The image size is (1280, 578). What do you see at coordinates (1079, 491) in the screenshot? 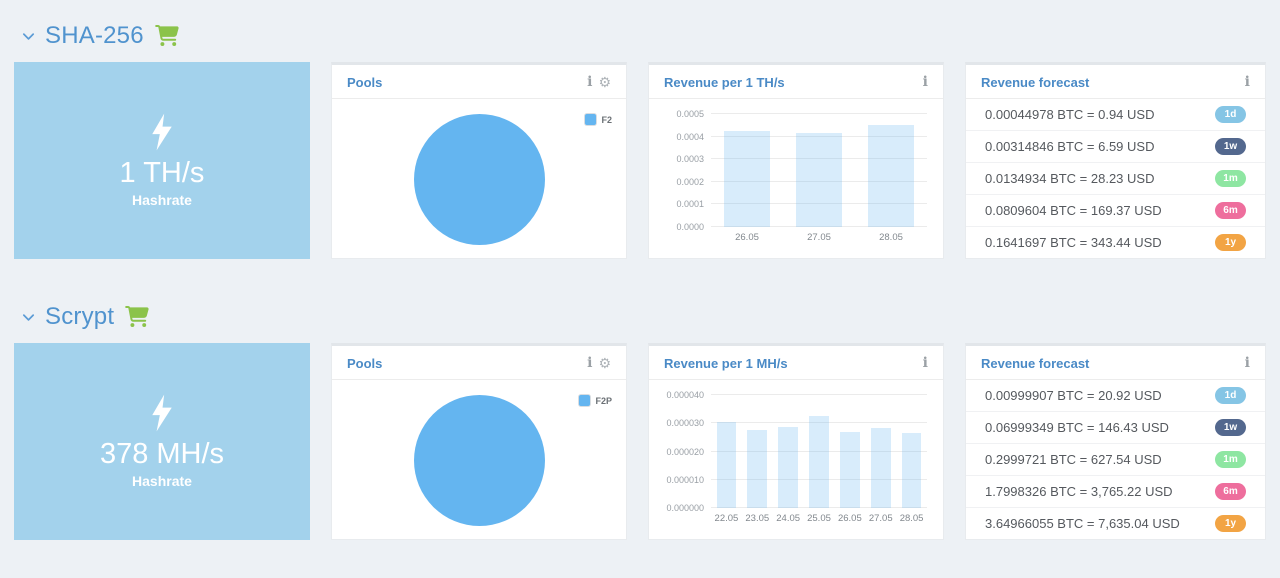
I see `forecast-value: 1.7998326 BTC = 3,765.22 USD` at bounding box center [1079, 491].